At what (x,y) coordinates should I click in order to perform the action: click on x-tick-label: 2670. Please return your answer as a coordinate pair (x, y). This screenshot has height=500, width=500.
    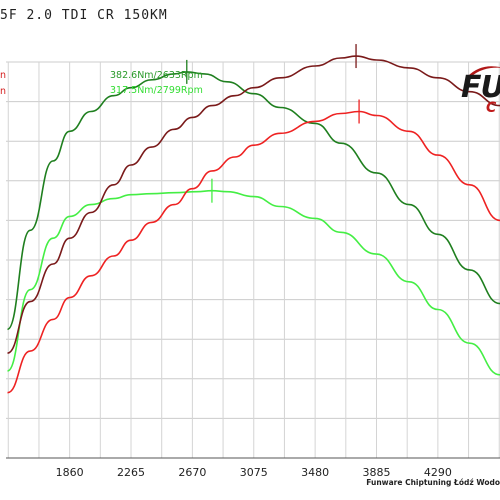
    Looking at the image, I should click on (192, 472).